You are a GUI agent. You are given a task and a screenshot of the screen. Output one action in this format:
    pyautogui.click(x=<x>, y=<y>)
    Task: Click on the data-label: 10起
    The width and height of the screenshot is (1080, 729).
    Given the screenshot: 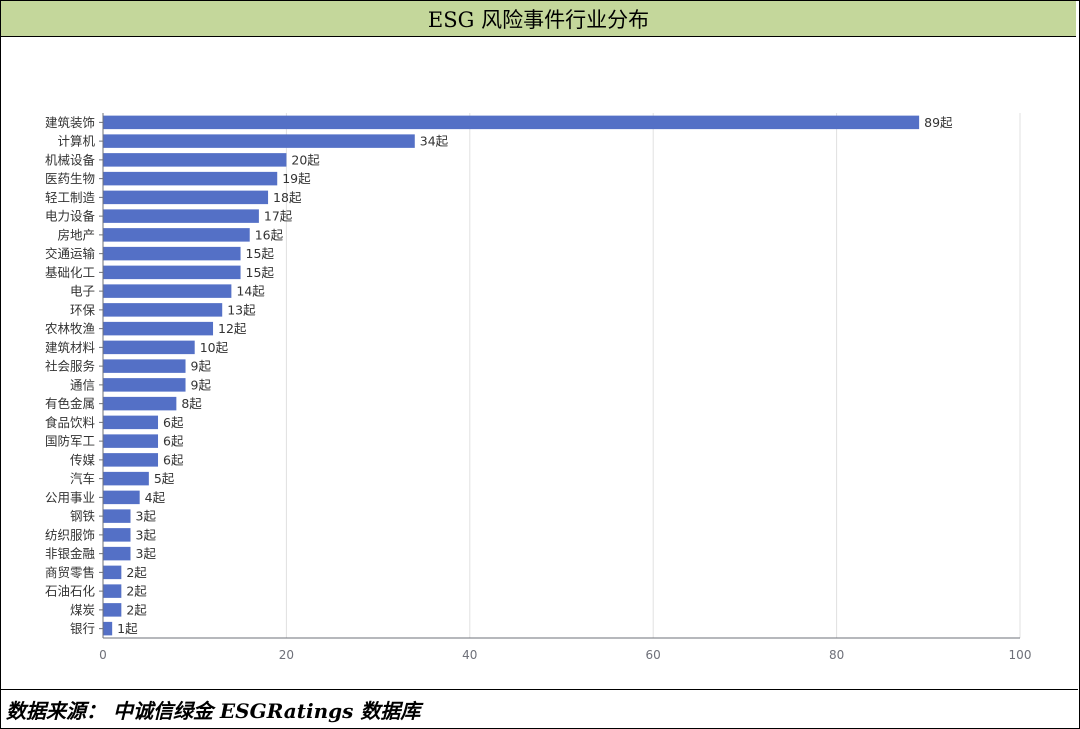 What is the action you would take?
    pyautogui.click(x=214, y=347)
    